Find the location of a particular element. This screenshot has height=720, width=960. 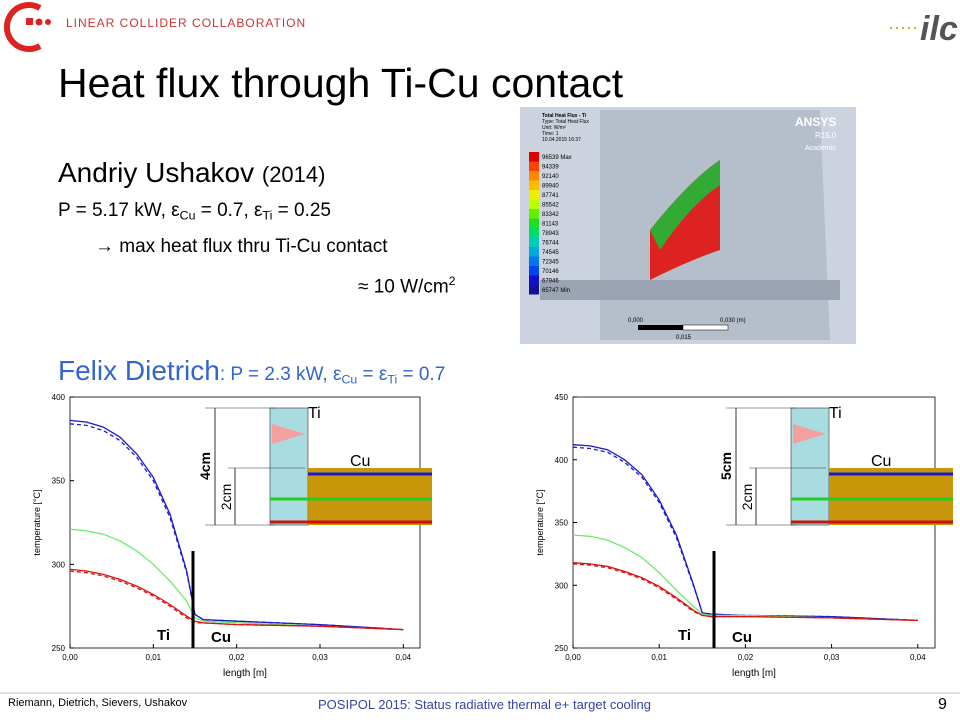

ansys-legend-label: 78943 is located at coordinates (550, 234).